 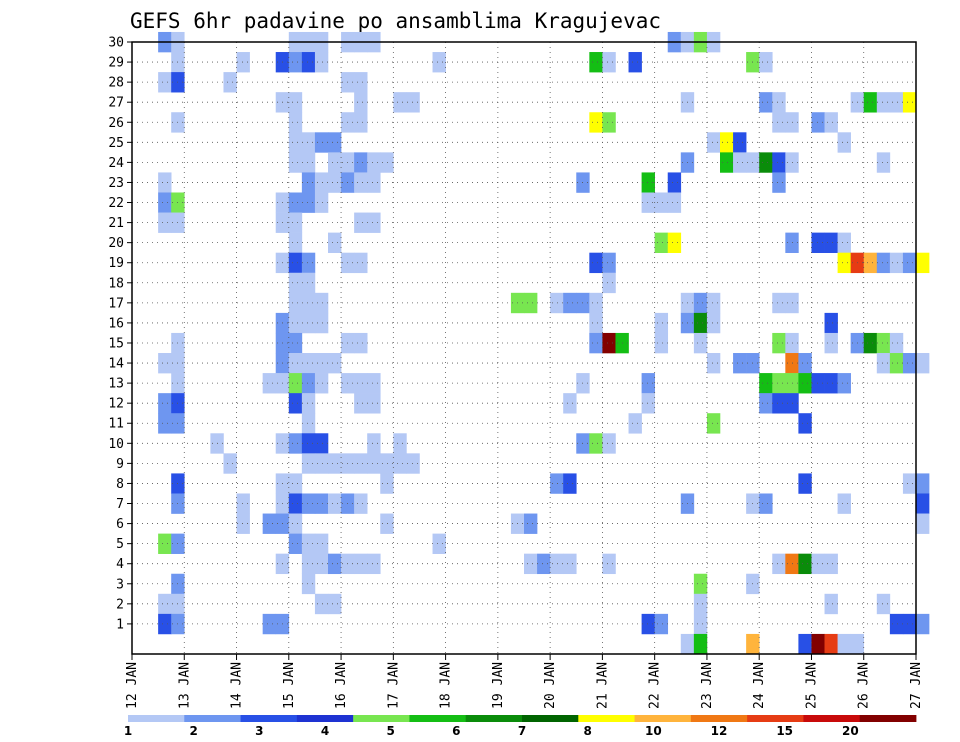 What do you see at coordinates (184, 685) in the screenshot?
I see `x-tick-label: 13 JAN` at bounding box center [184, 685].